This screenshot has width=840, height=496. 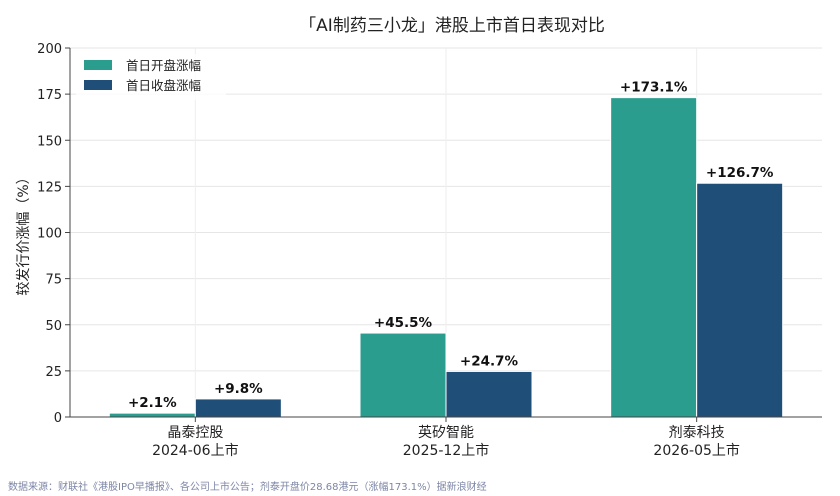 What do you see at coordinates (53, 280) in the screenshot?
I see `y-tick-label: 75` at bounding box center [53, 280].